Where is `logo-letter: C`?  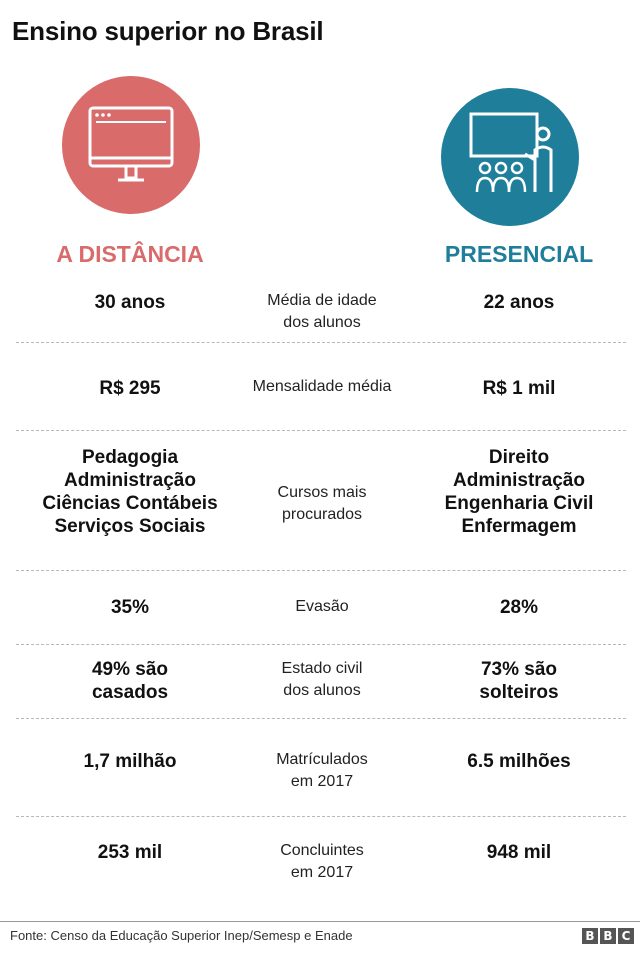 logo-letter: C is located at coordinates (626, 936).